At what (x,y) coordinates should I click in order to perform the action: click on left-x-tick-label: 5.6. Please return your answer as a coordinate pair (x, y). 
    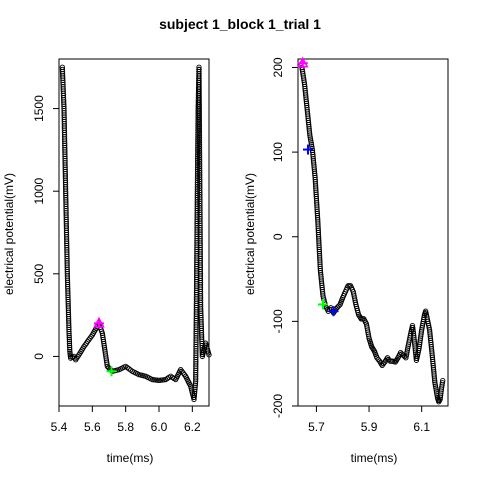
    Looking at the image, I should click on (92, 427).